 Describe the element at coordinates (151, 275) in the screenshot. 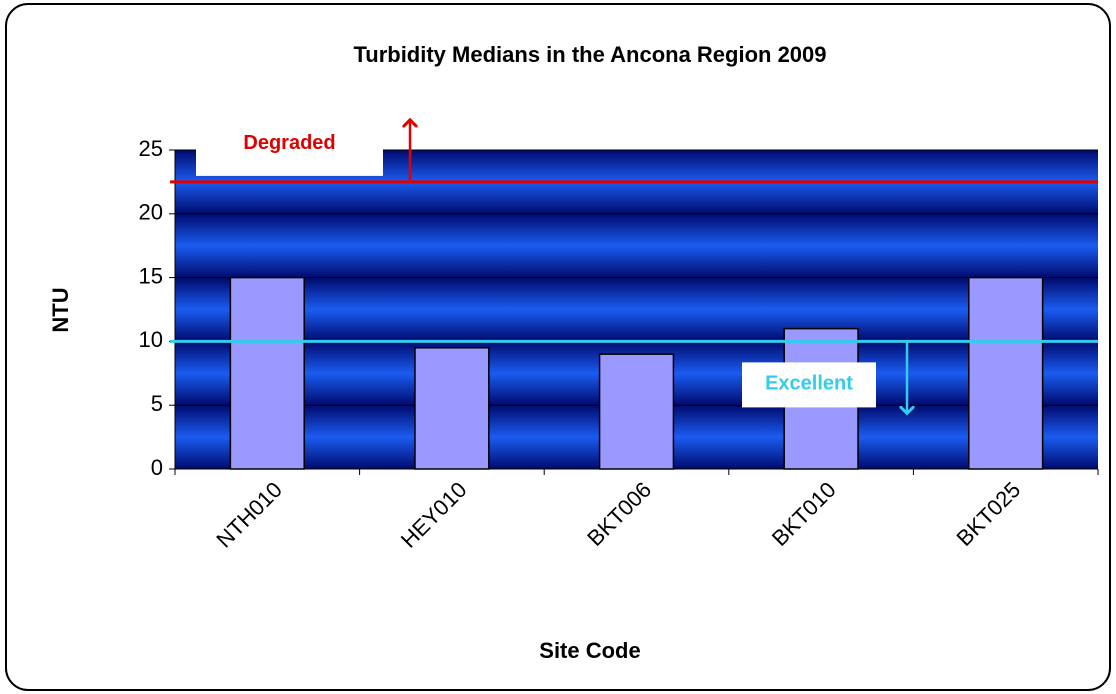

I see `y-tick-label: 15` at that location.